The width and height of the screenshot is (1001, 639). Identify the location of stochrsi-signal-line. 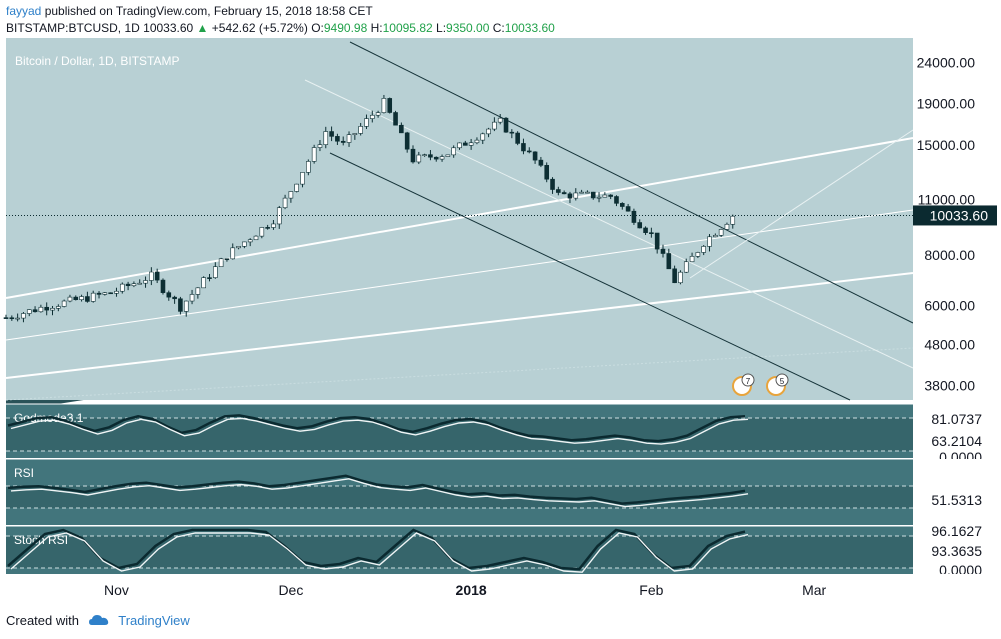
(379, 552).